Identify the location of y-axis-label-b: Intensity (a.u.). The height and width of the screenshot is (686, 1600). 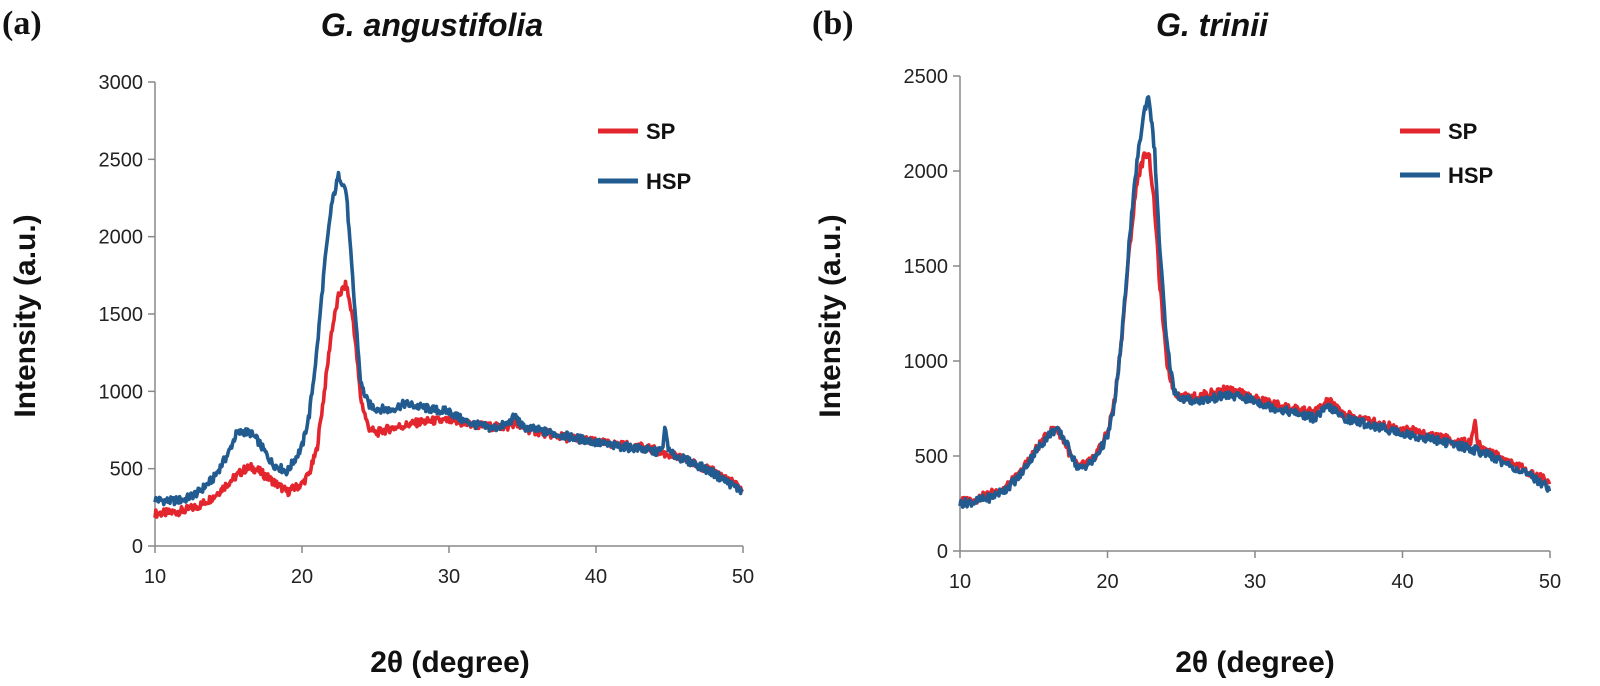
(830, 315).